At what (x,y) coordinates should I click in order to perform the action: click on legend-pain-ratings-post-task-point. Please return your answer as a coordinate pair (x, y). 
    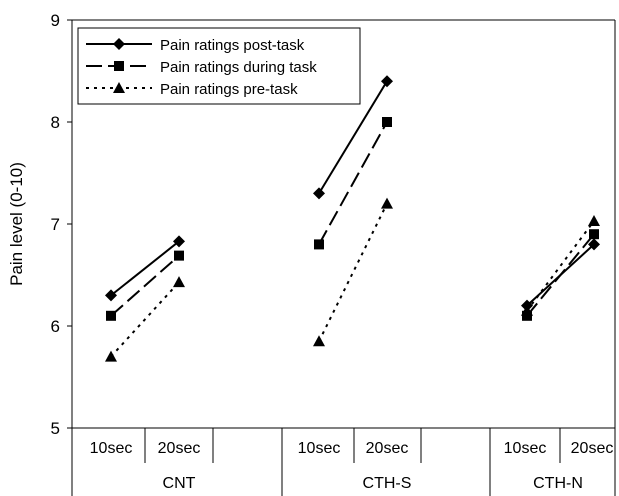
    Looking at the image, I should click on (119, 44).